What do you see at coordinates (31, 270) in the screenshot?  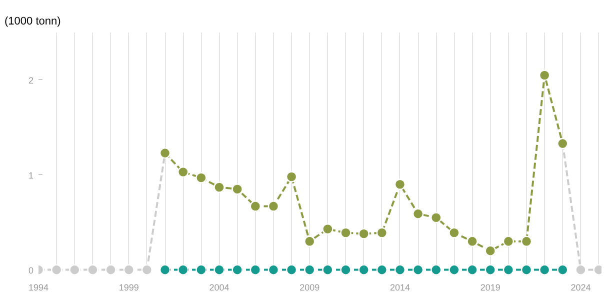 I see `y-tick-label: 0` at bounding box center [31, 270].